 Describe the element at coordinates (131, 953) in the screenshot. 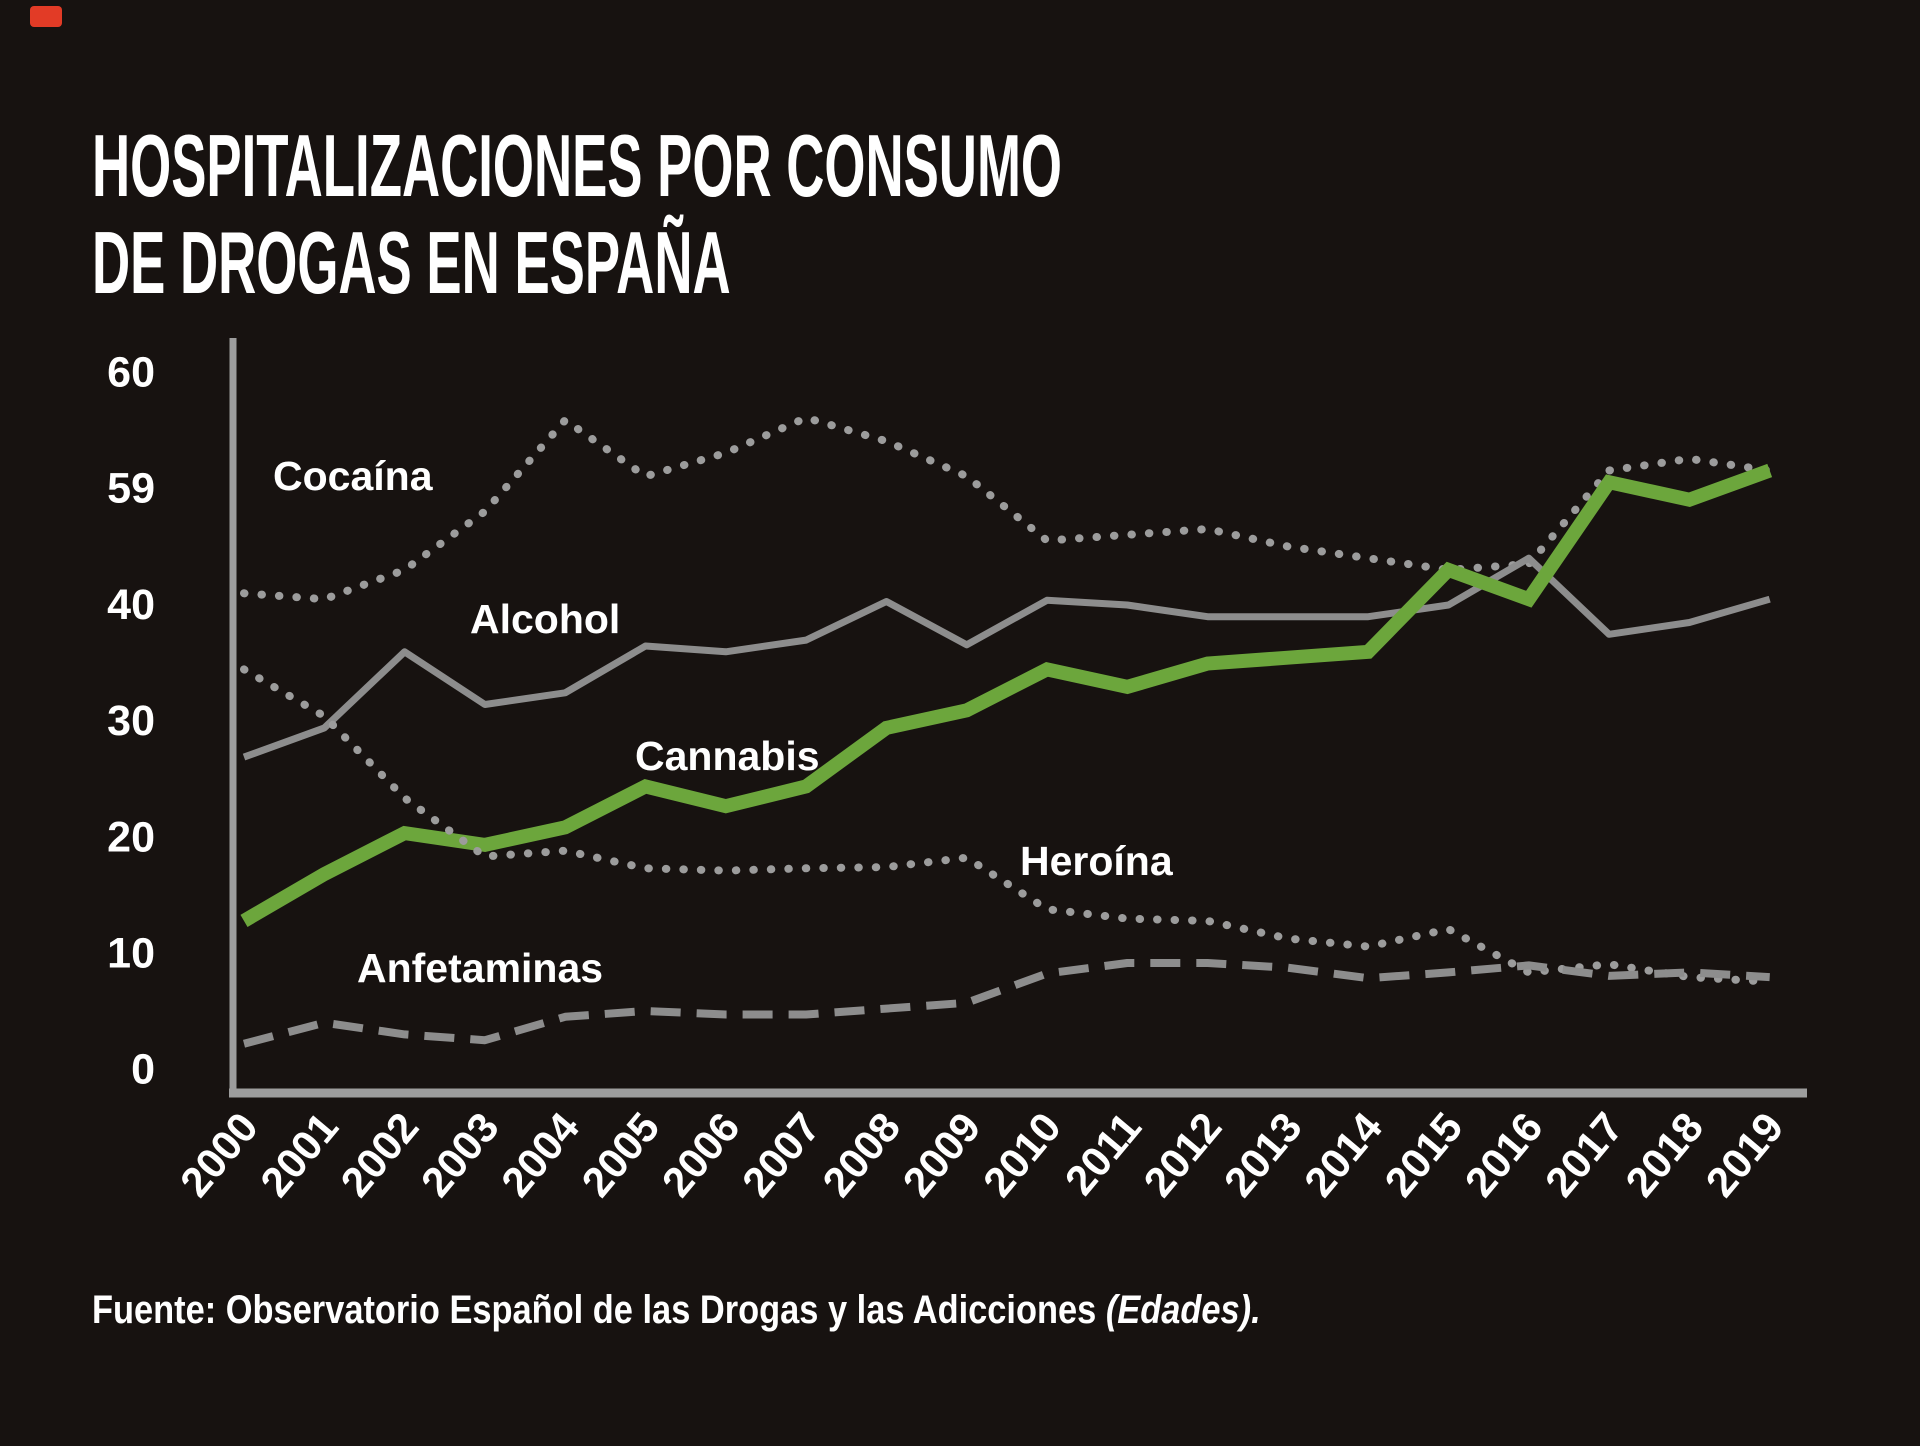

I see `y-tick-label-10: 10` at that location.